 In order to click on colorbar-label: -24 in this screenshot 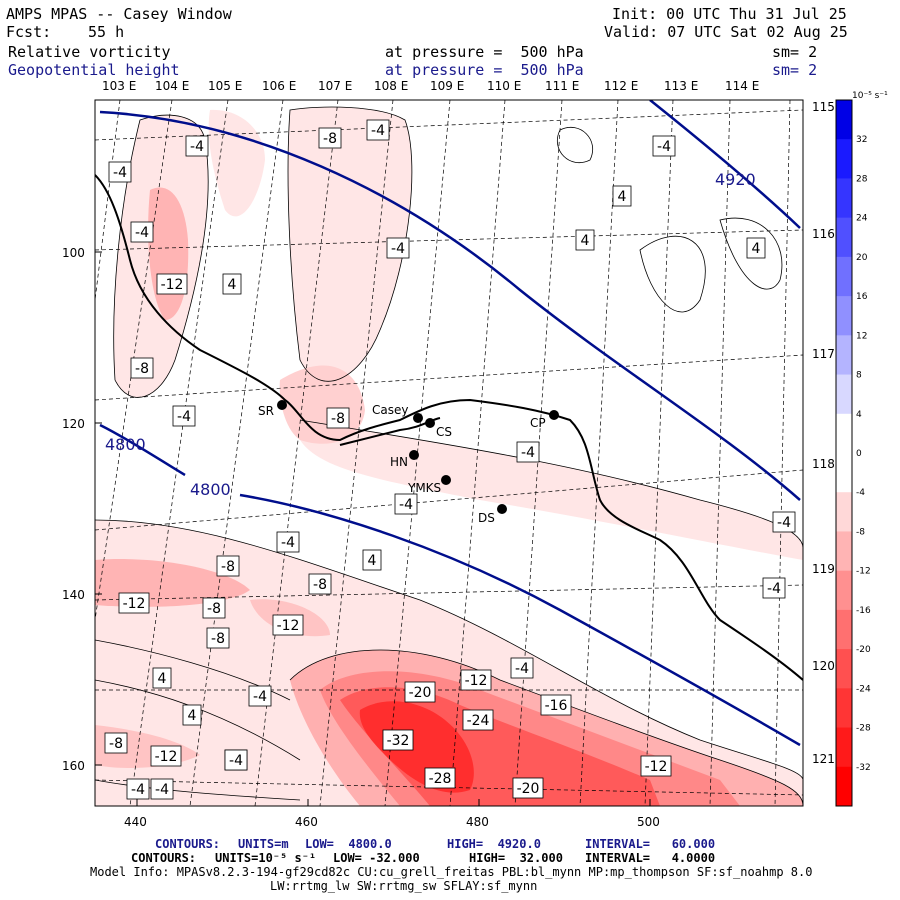, I will do `click(863, 689)`.